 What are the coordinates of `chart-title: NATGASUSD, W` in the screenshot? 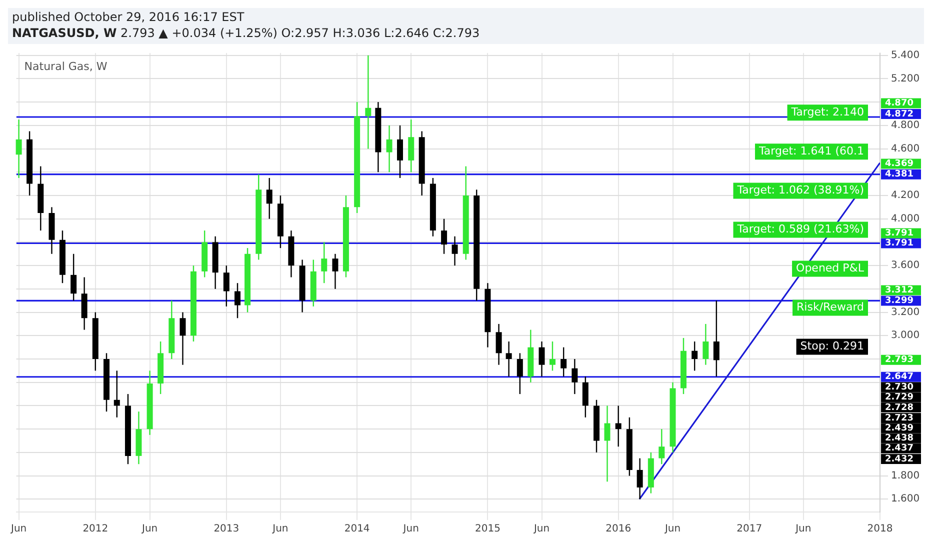 It's located at (64, 33).